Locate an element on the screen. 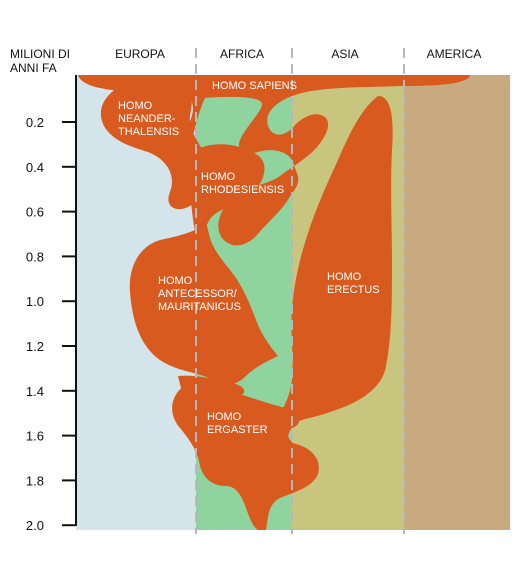  y-tick-label: 1.2 is located at coordinates (35, 346).